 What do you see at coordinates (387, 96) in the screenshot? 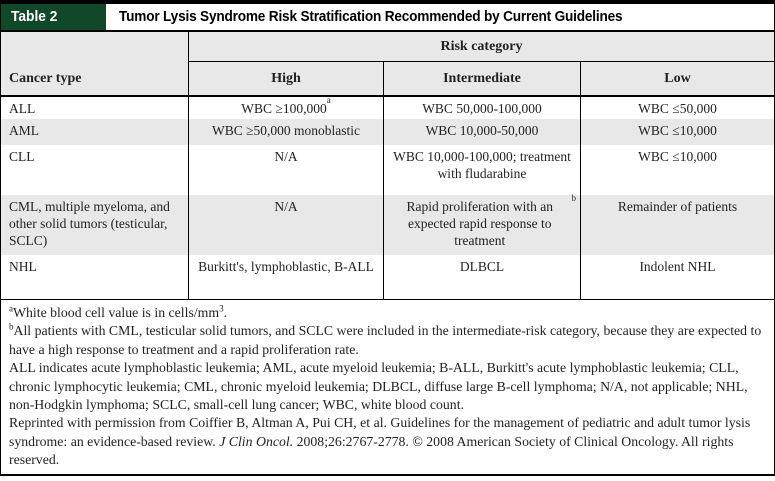
I see `header-body-rule` at bounding box center [387, 96].